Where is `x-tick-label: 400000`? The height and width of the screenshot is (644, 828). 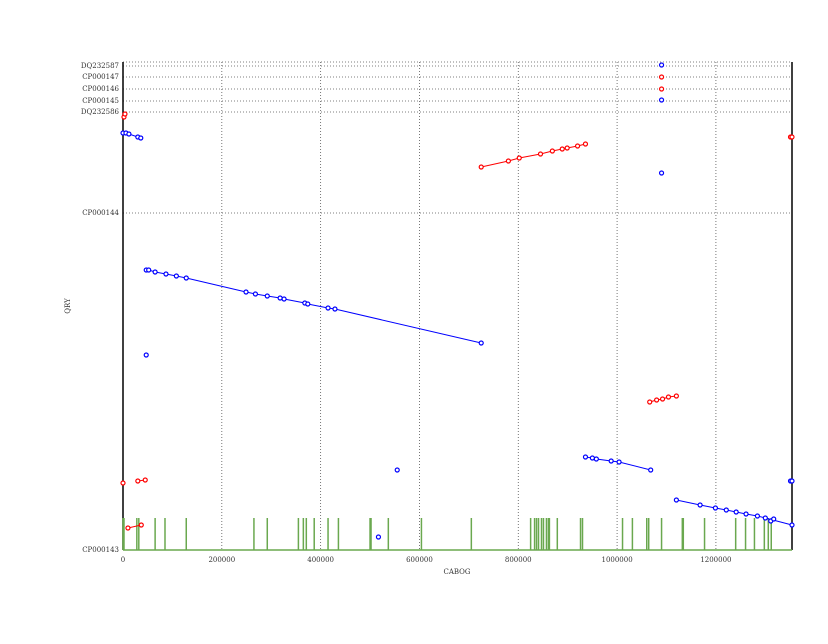
x-tick-label: 400000 is located at coordinates (320, 560).